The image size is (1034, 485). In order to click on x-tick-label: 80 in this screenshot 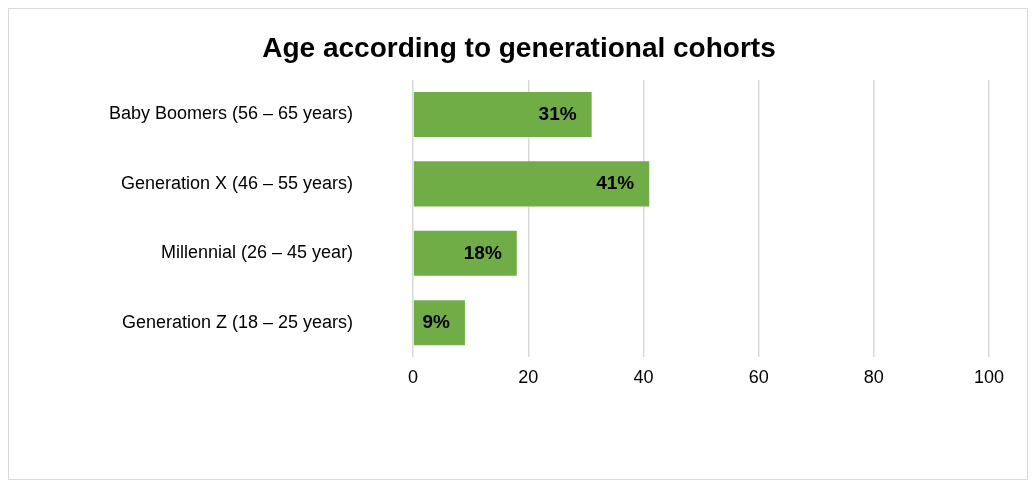, I will do `click(873, 377)`.